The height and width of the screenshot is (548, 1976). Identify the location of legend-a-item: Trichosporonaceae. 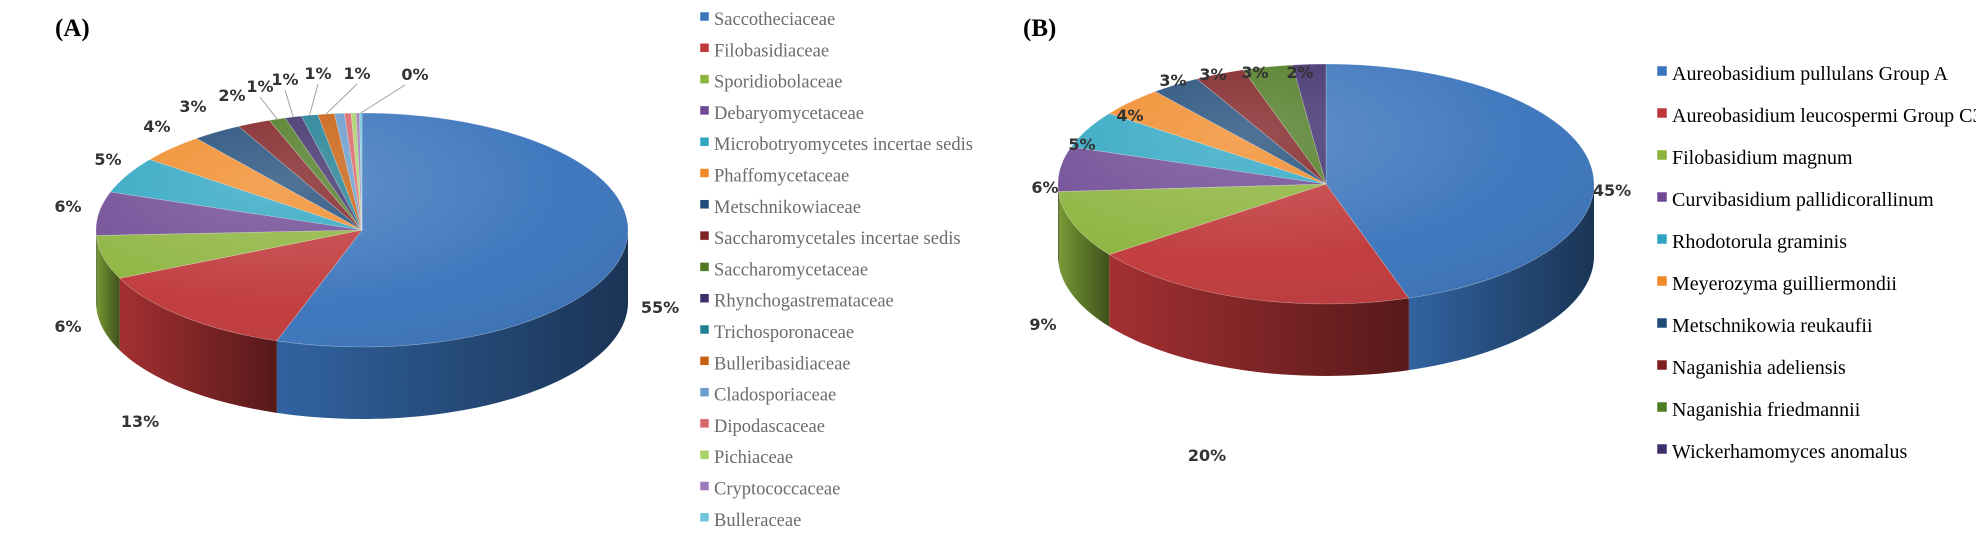
(776, 333).